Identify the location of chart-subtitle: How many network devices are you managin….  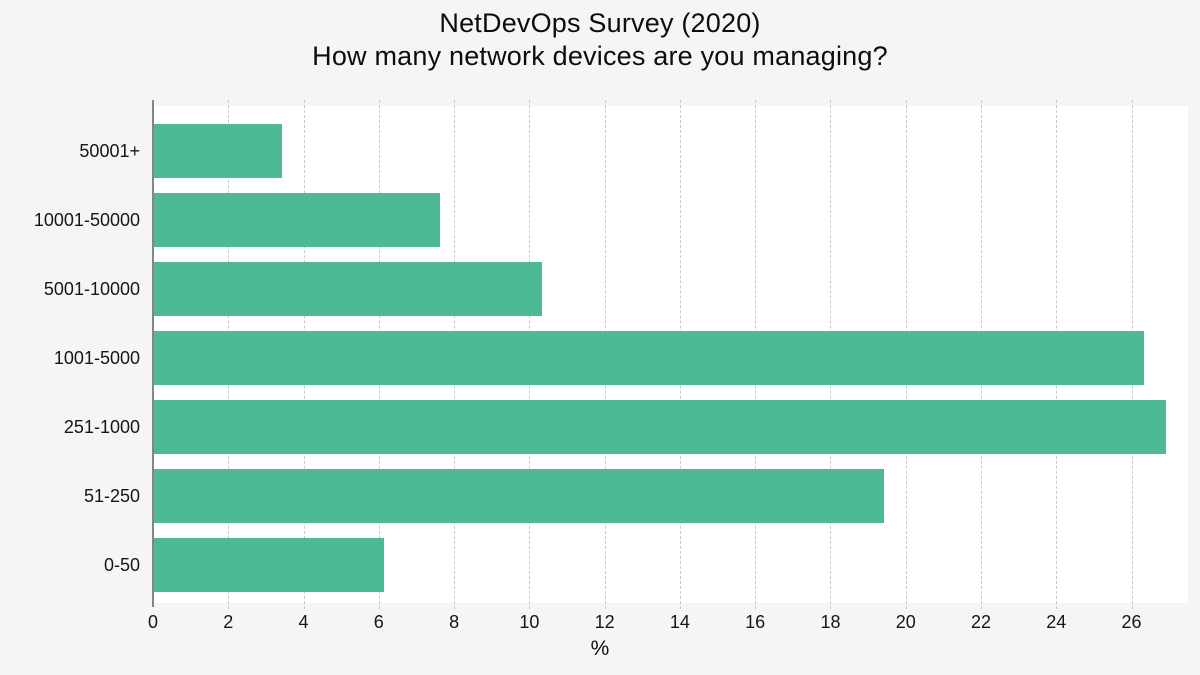
(600, 56).